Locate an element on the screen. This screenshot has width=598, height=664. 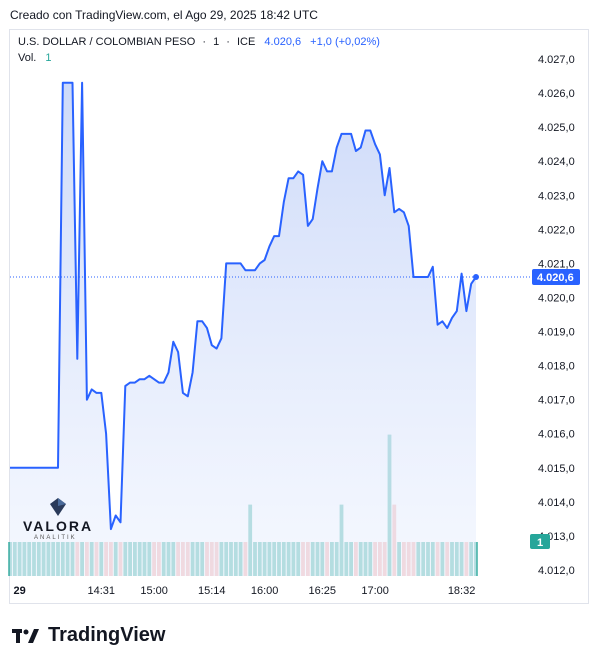
y-tick-label: 4.025,0 is located at coordinates (556, 128).